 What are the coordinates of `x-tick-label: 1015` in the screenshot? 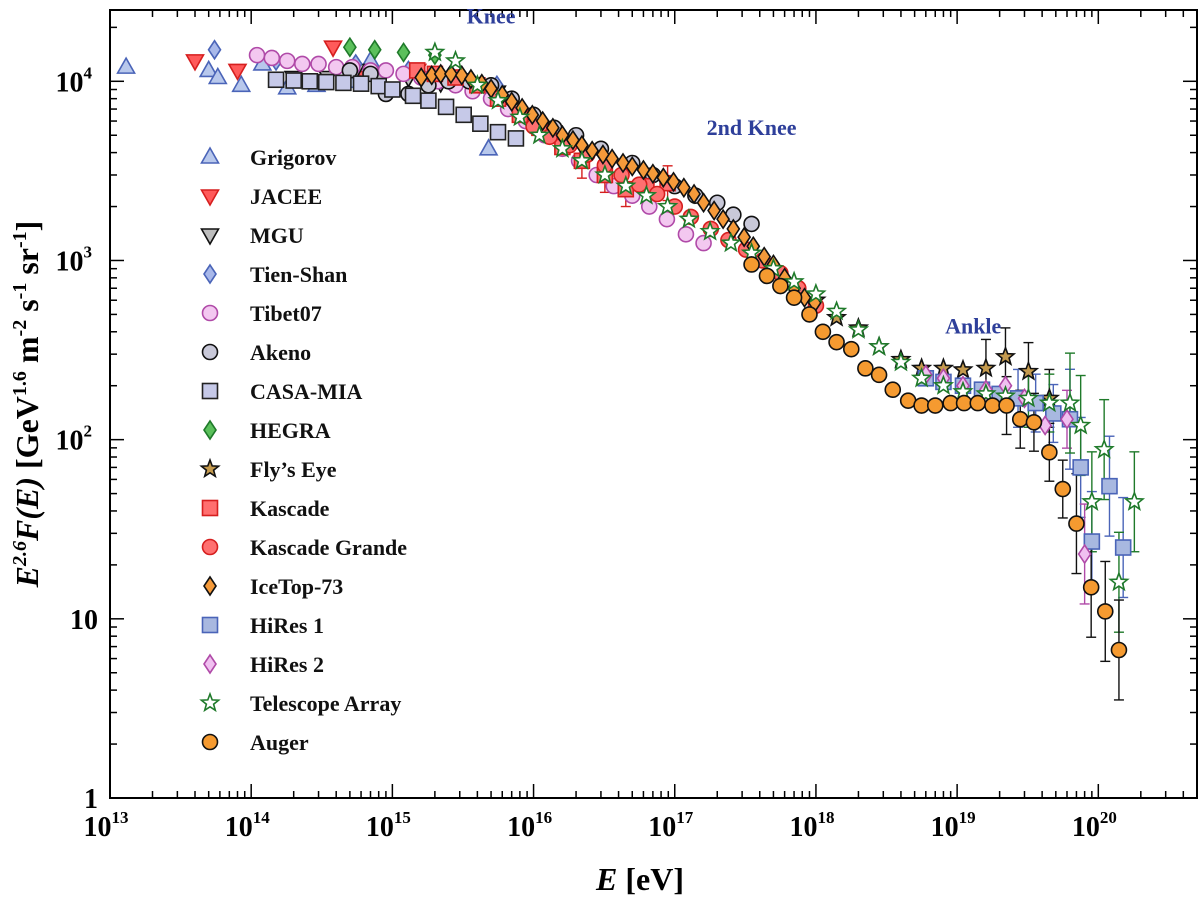 It's located at (388, 825).